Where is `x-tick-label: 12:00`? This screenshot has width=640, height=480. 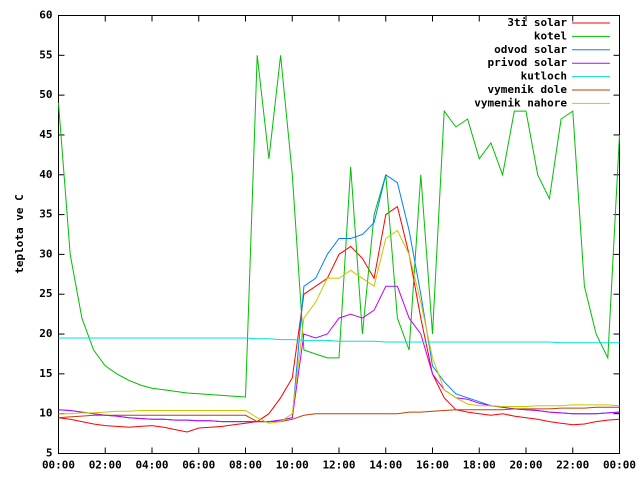 x-tick-label: 12:00 is located at coordinates (338, 465).